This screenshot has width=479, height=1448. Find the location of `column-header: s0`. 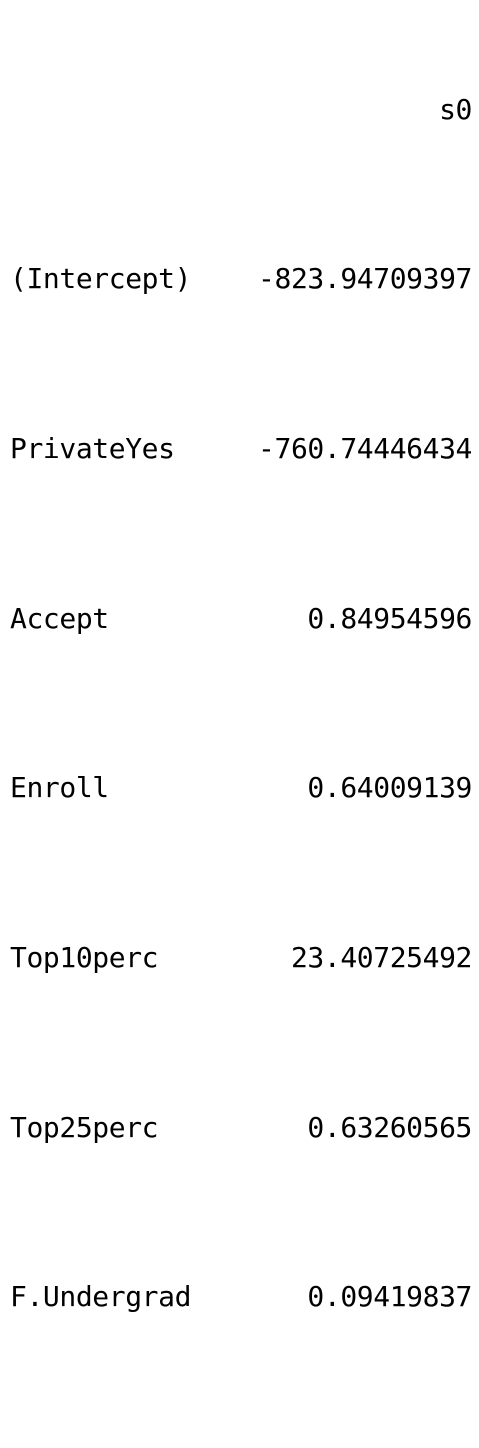

column-header: s0 is located at coordinates (455, 109).